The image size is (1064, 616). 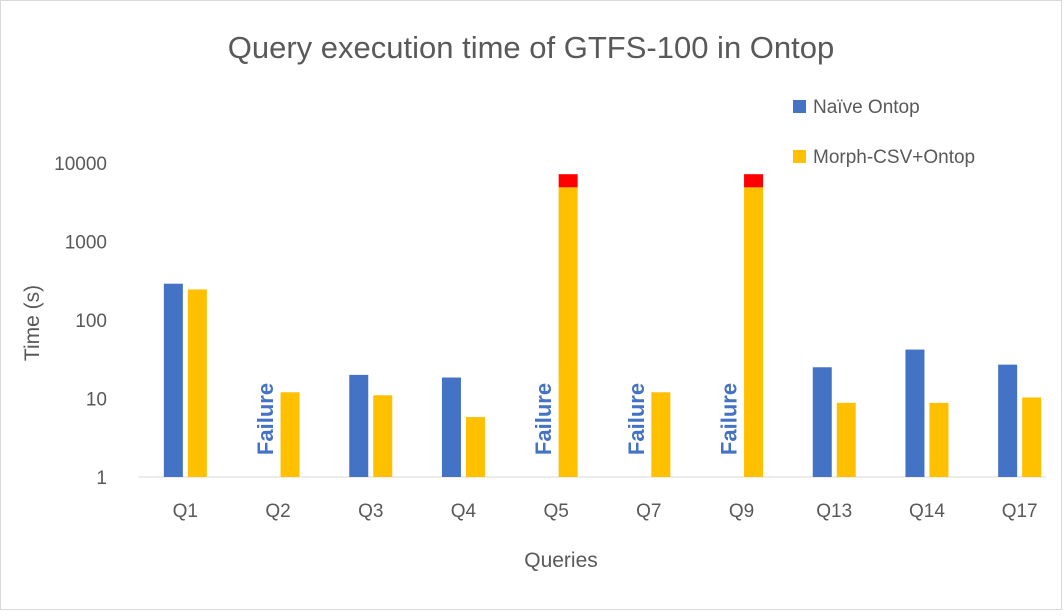 I want to click on x-tick-label-q9: Q9, so click(x=741, y=511).